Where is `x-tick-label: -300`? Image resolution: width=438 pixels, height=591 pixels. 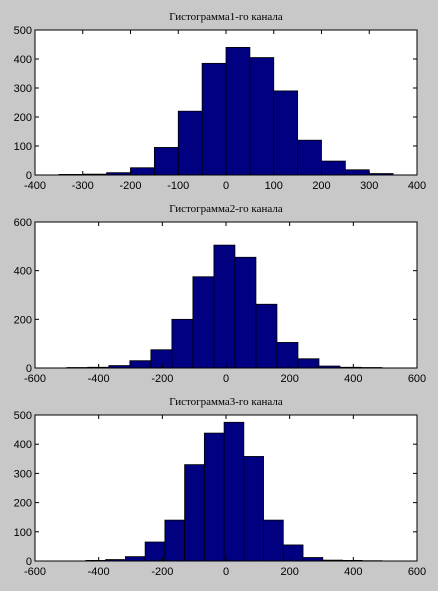
x-tick-label: -300 is located at coordinates (83, 186).